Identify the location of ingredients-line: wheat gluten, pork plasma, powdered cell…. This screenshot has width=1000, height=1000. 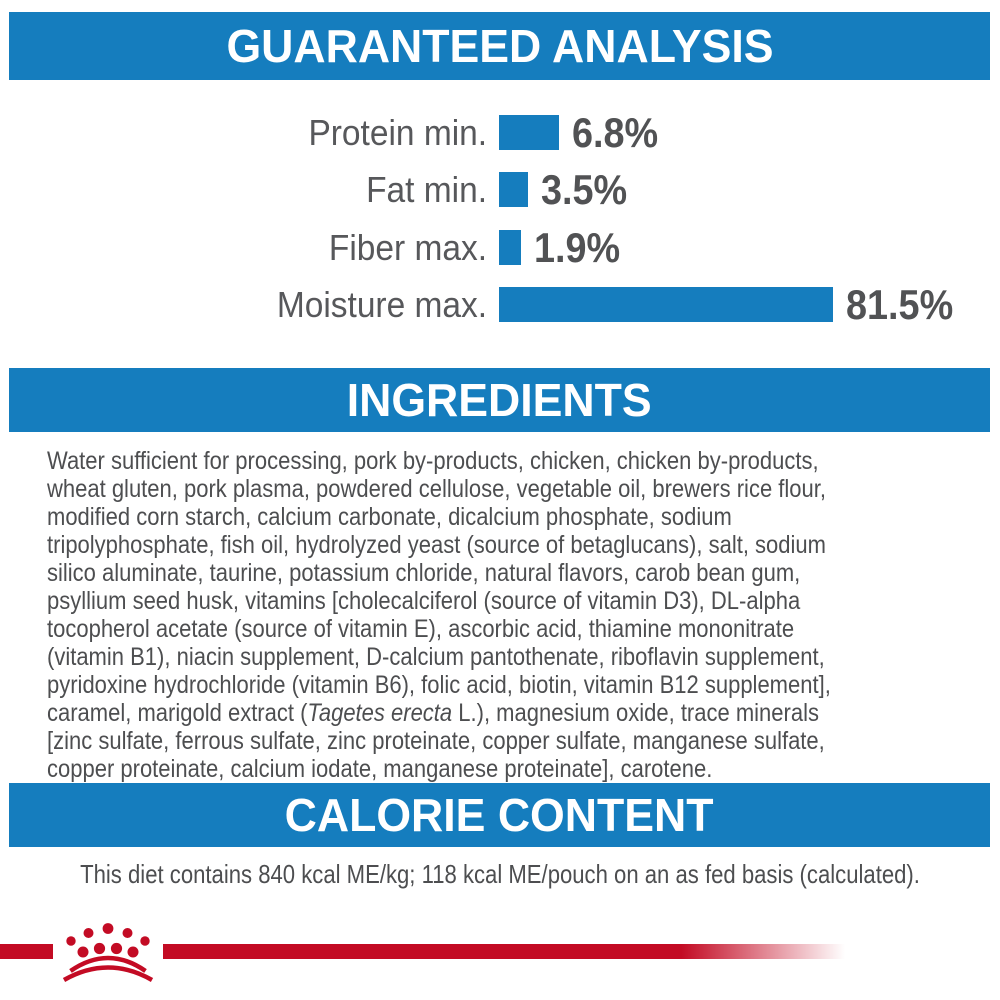
(436, 489).